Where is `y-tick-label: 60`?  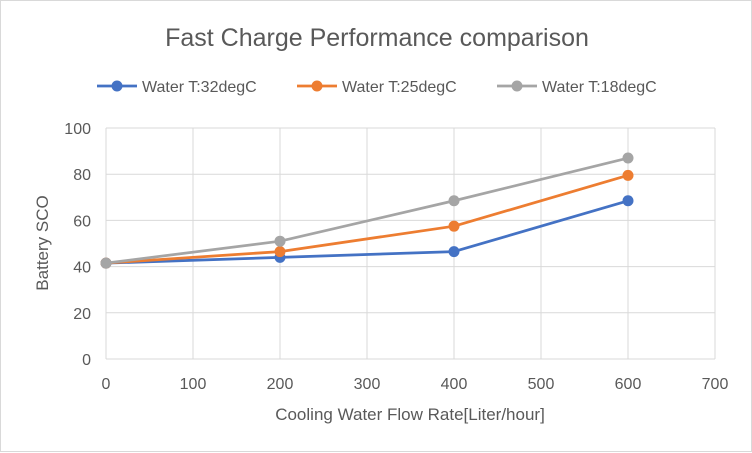 y-tick-label: 60 is located at coordinates (82, 221).